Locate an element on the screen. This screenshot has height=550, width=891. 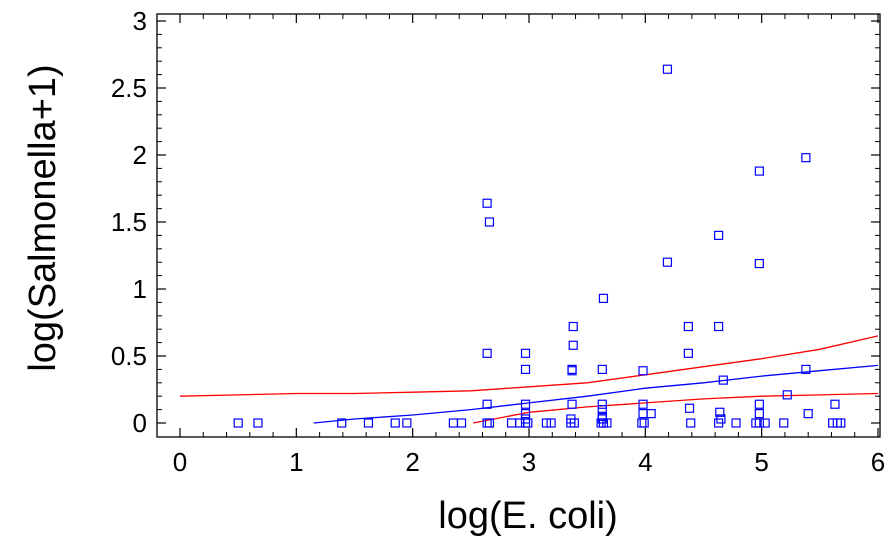
fit-line is located at coordinates (596, 394).